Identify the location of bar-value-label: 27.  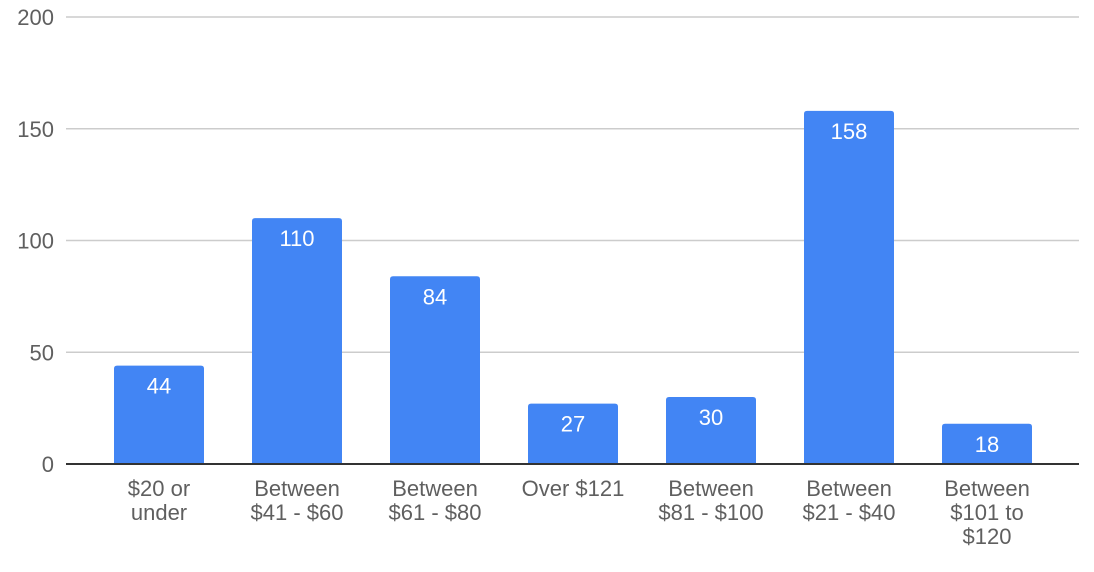
(573, 424).